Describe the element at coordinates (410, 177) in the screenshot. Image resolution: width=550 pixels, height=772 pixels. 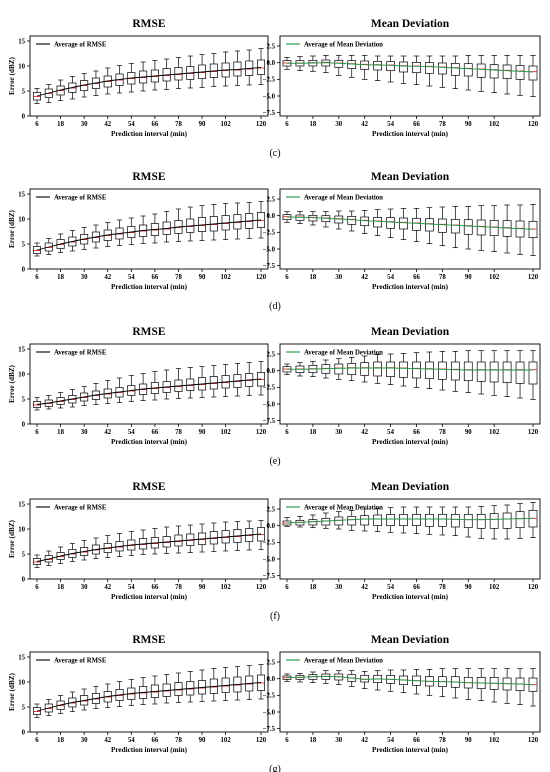
I see `chart-title: Mean Deviation` at that location.